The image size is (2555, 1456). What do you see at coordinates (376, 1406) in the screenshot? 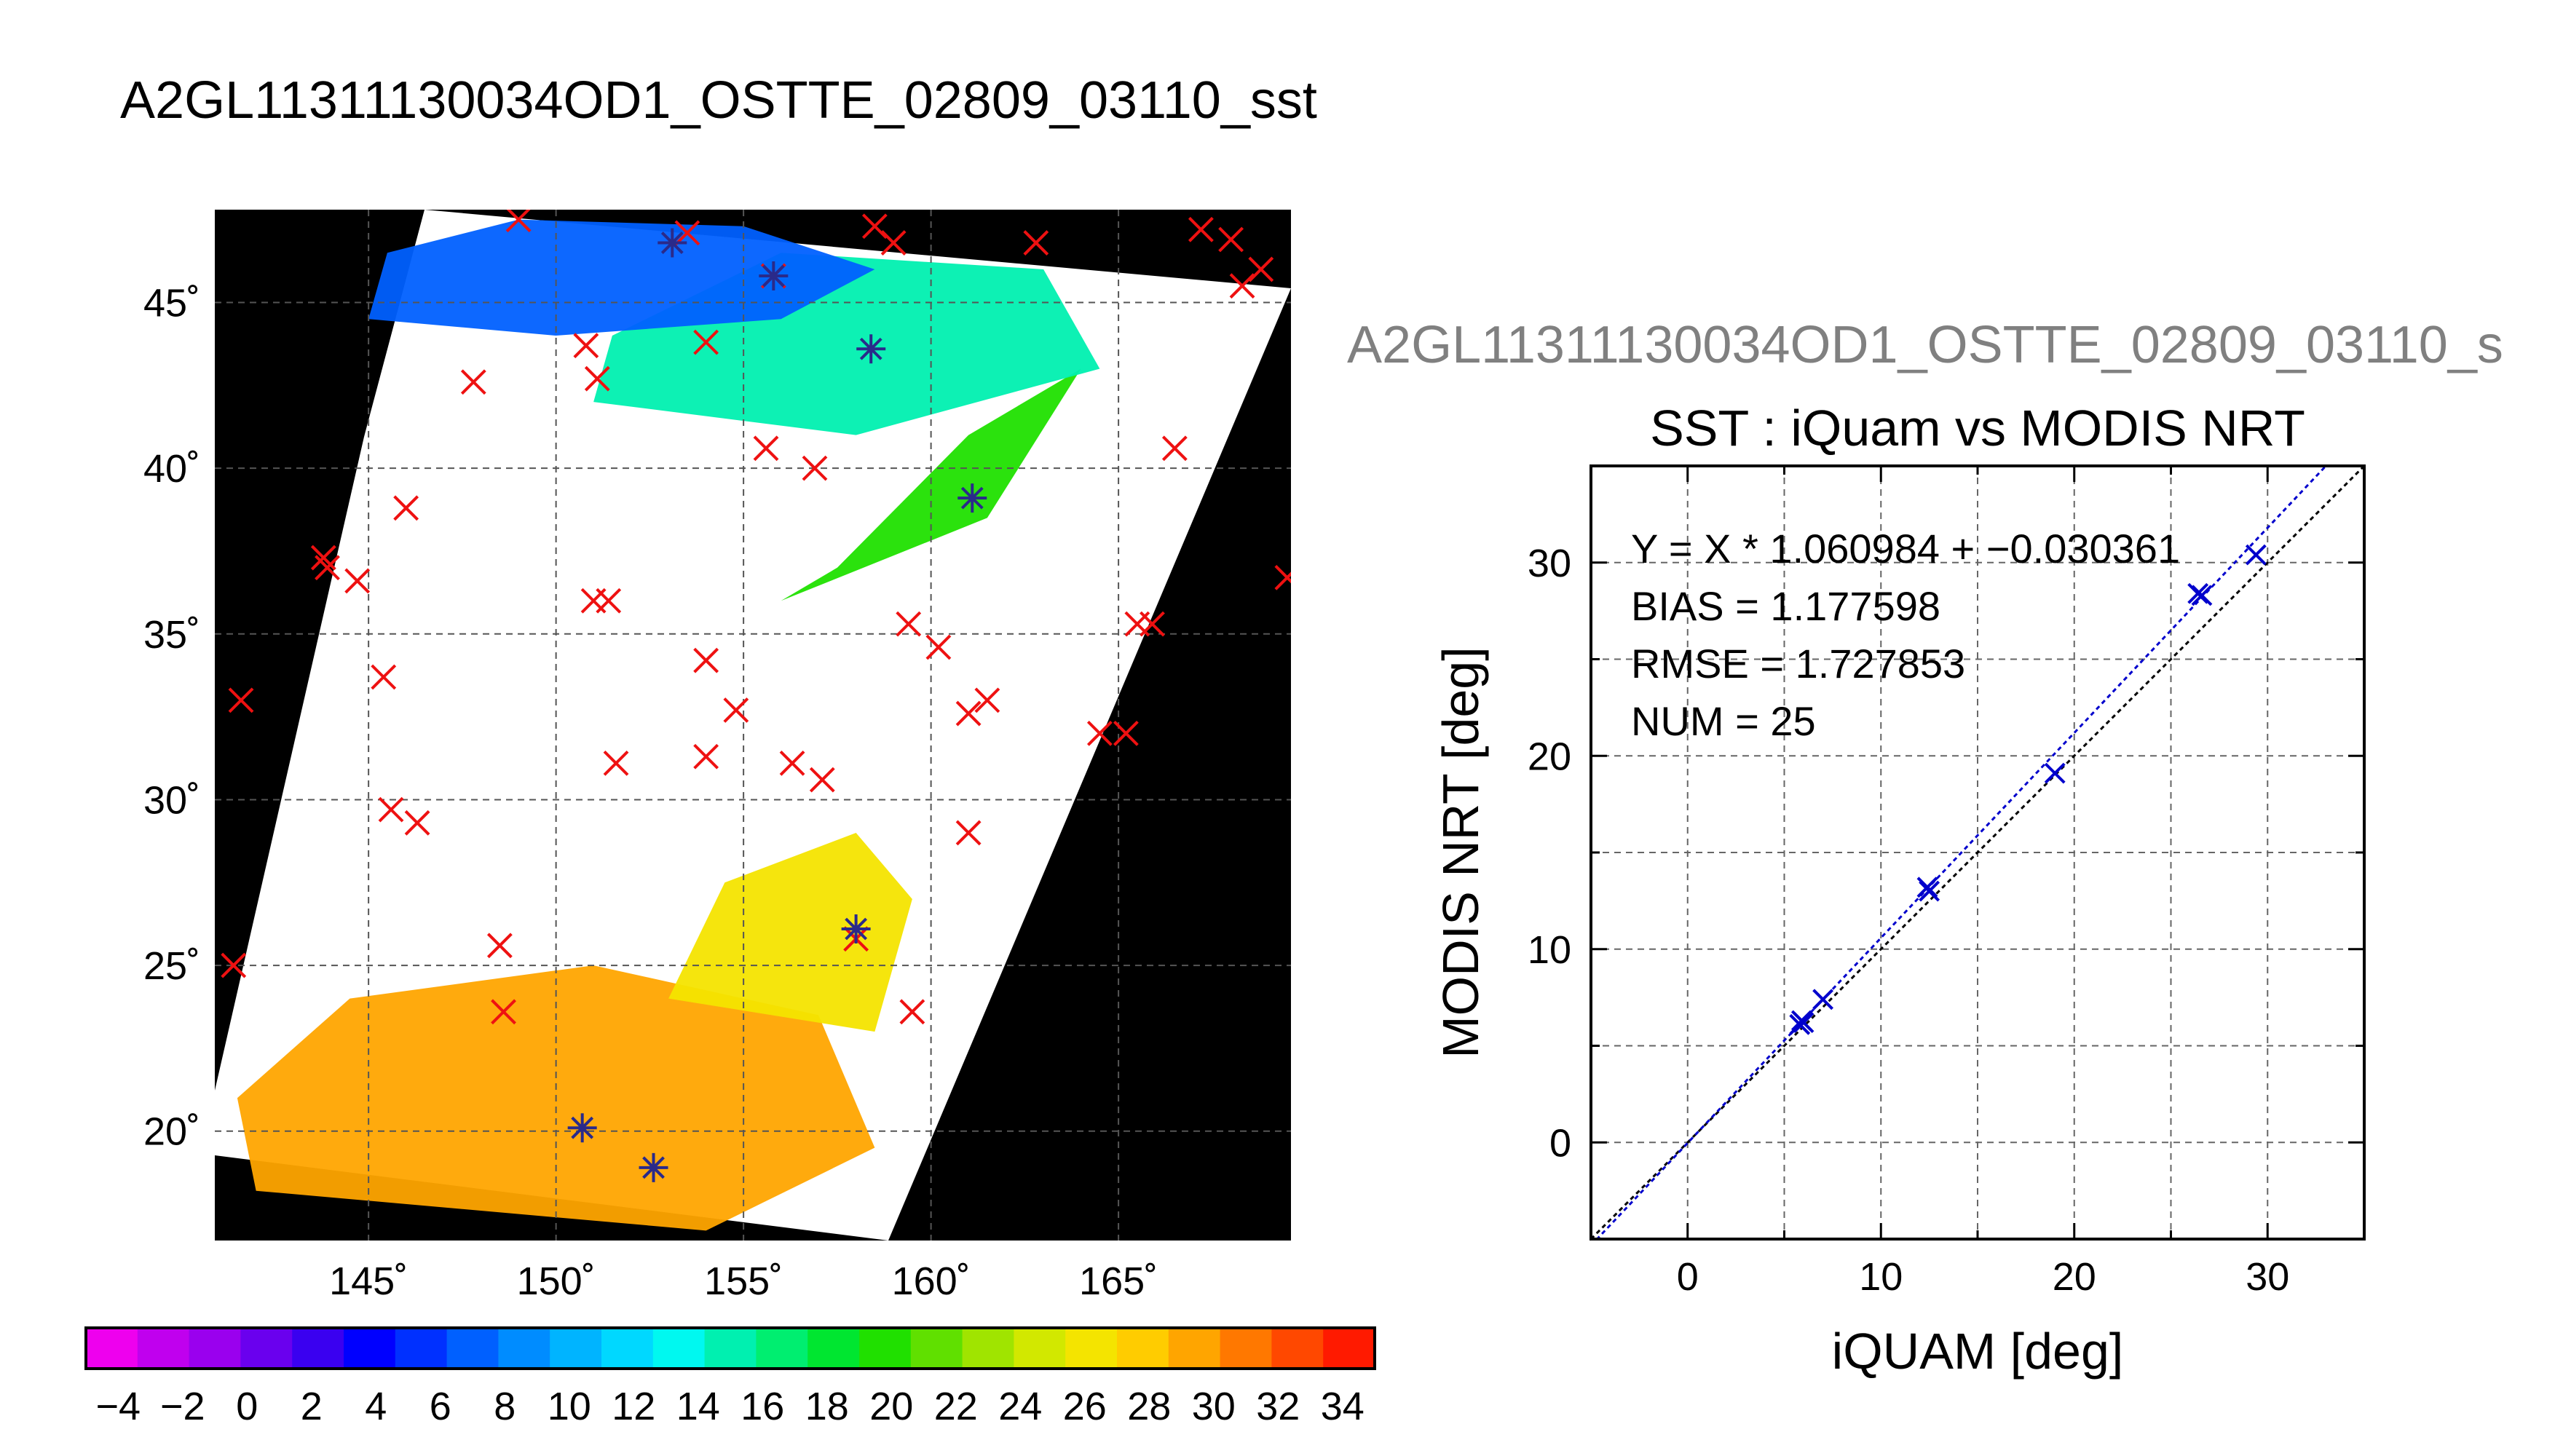
I see `colorbar-tick-label: 4` at bounding box center [376, 1406].